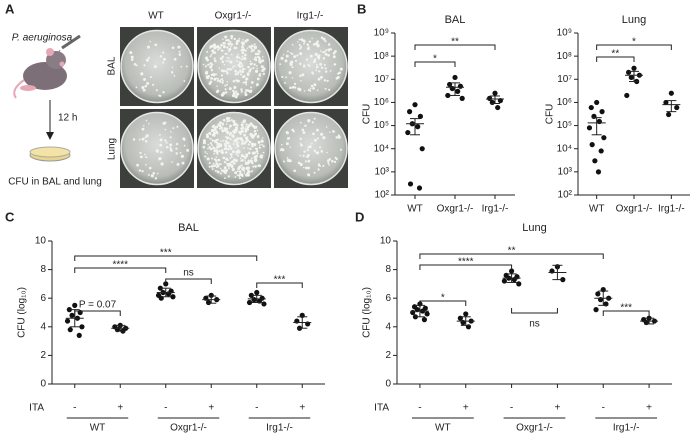 The image size is (700, 444). I want to click on y-axis-label: CFU (log₁₀), so click(22, 312).